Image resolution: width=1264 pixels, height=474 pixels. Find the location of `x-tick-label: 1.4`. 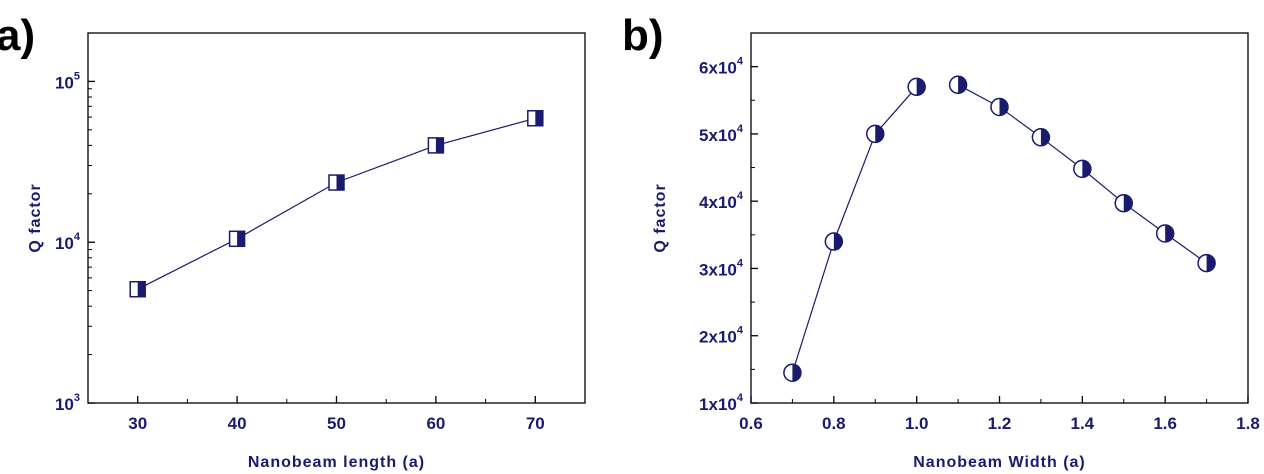

x-tick-label: 1.4 is located at coordinates (1083, 423).